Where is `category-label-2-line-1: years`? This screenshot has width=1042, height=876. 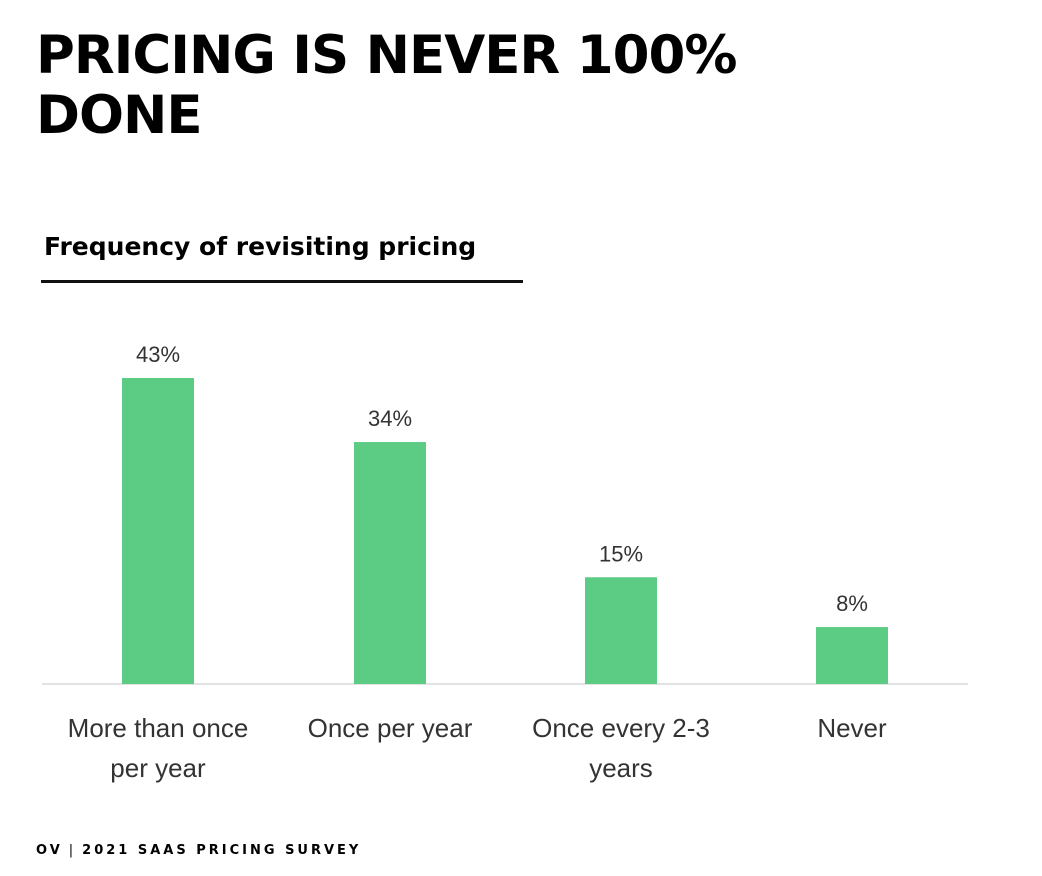
category-label-2-line-1: years is located at coordinates (621, 768).